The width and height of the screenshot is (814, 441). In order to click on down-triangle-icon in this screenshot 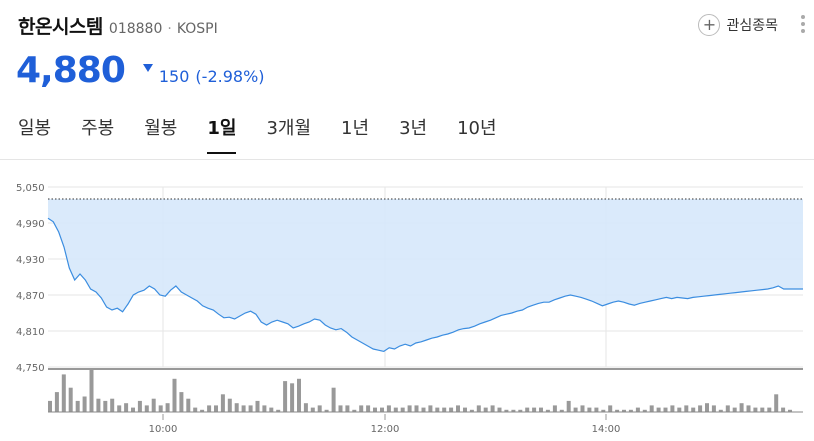, I will do `click(147, 68)`.